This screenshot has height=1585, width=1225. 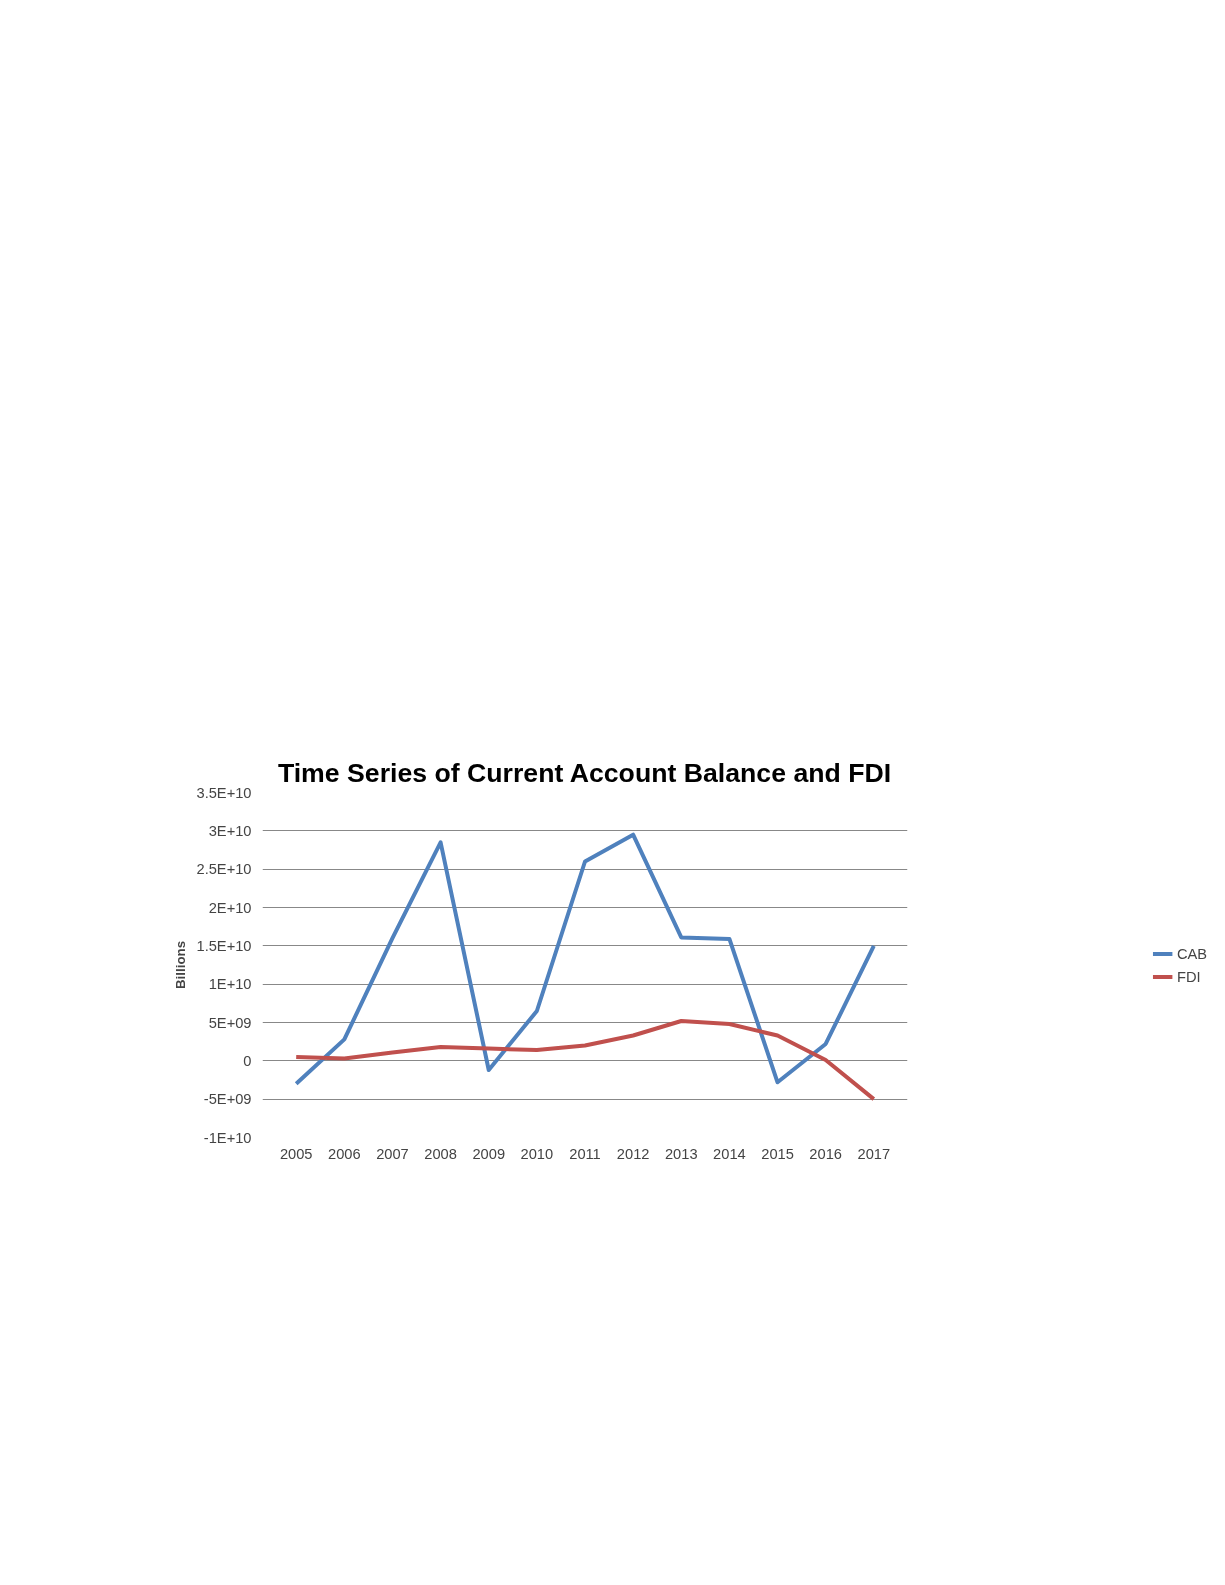 I want to click on x-tick-label: 2017, so click(x=874, y=1153).